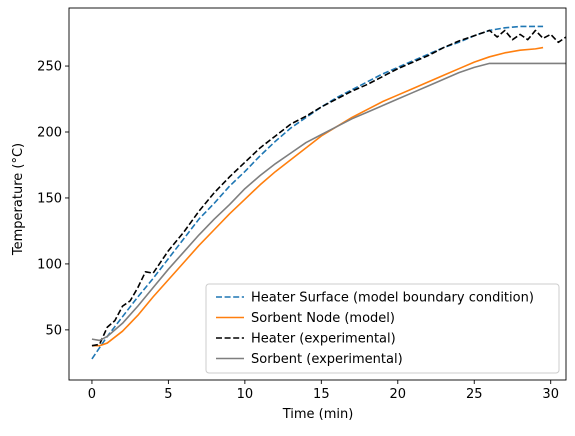  I want to click on x-tick-label: 5, so click(168, 394).